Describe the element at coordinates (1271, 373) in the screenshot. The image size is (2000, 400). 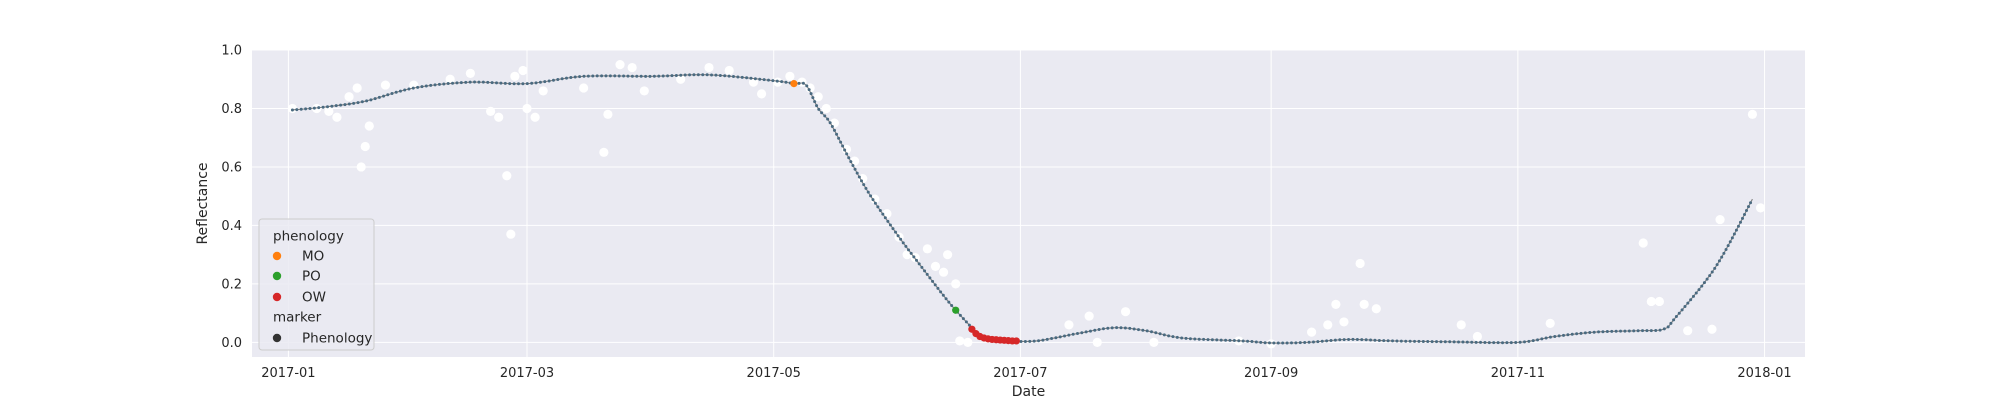
I see `x-tick-label: 2017-09` at that location.